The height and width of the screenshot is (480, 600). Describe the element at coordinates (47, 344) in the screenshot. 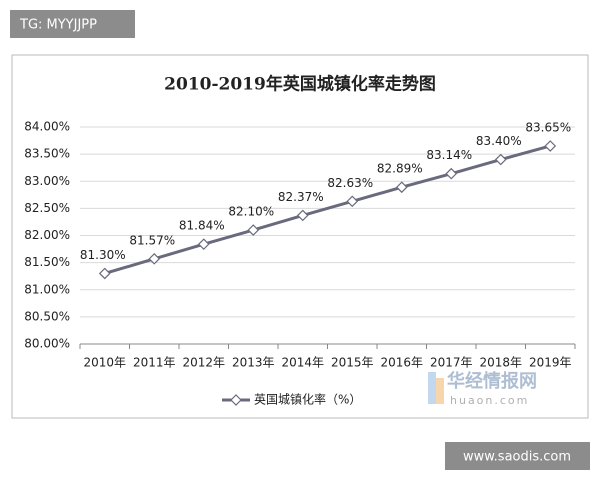

I see `y-tick-label: 80.00%` at that location.